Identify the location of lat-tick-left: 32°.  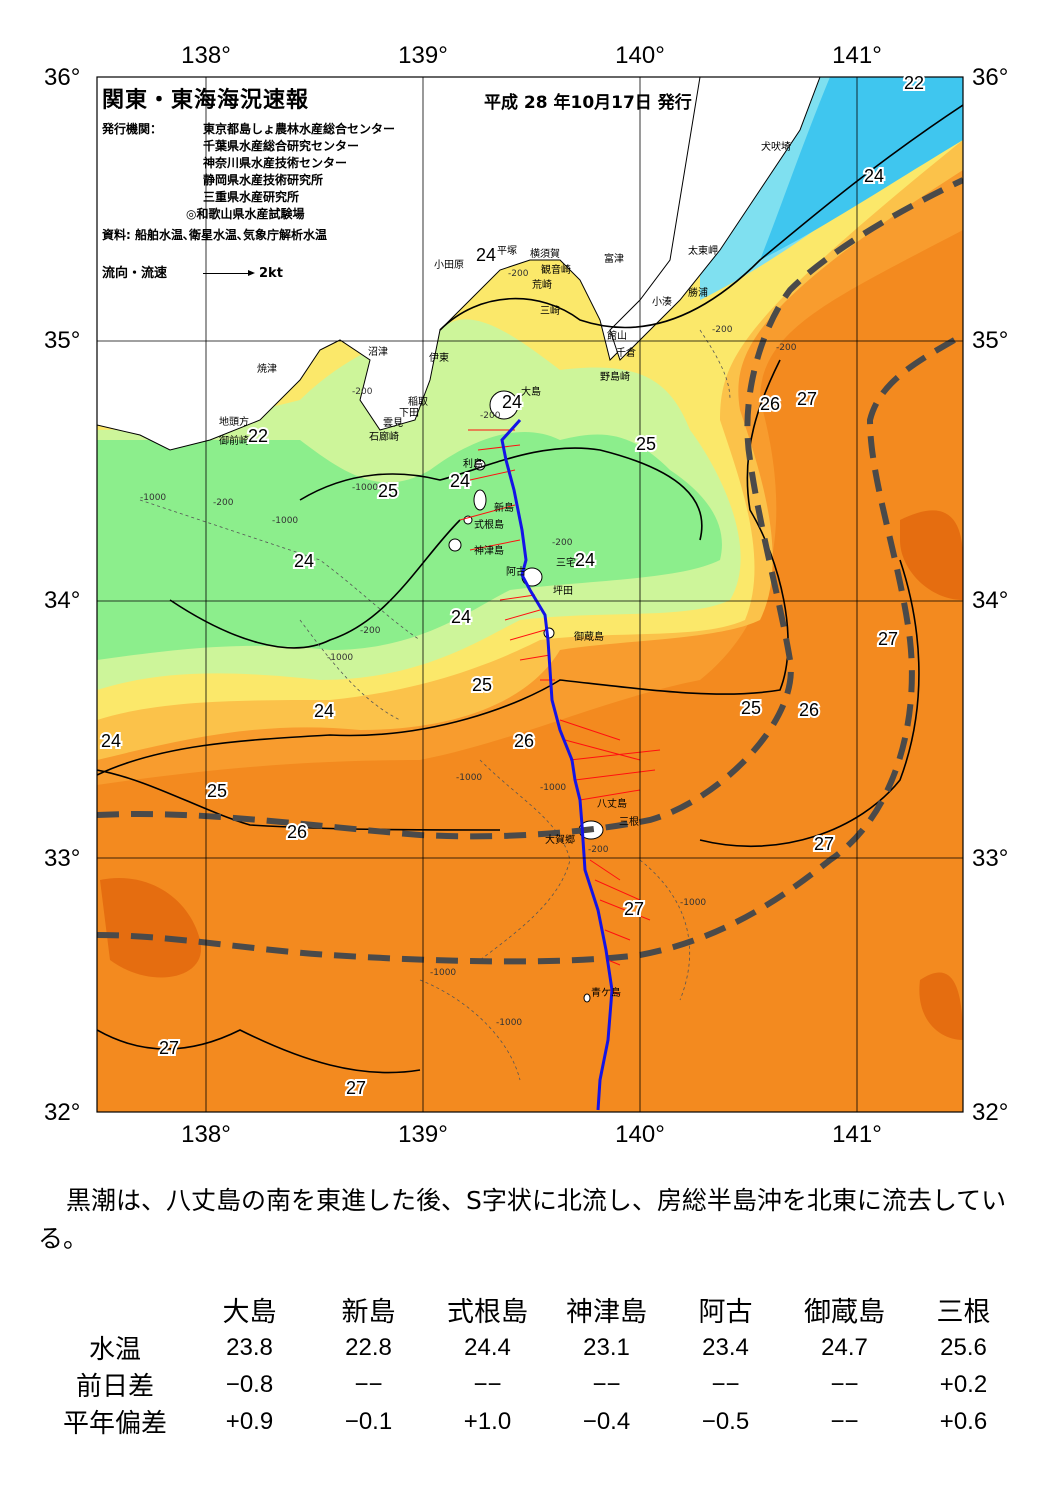
(62, 1112).